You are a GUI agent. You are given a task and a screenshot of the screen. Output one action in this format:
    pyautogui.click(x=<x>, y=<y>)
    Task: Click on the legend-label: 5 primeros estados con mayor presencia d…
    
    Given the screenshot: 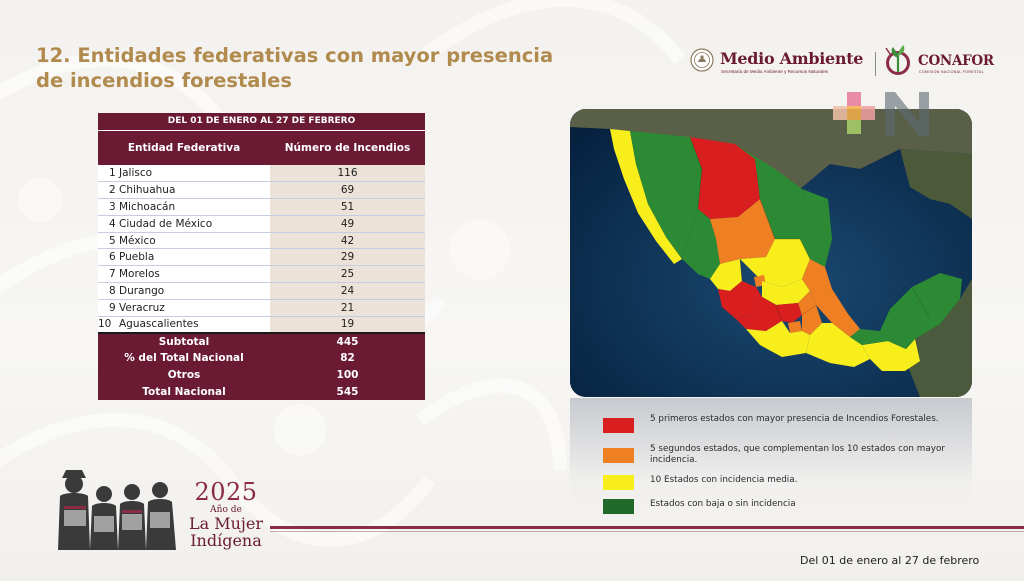 What is the action you would take?
    pyautogui.click(x=794, y=419)
    